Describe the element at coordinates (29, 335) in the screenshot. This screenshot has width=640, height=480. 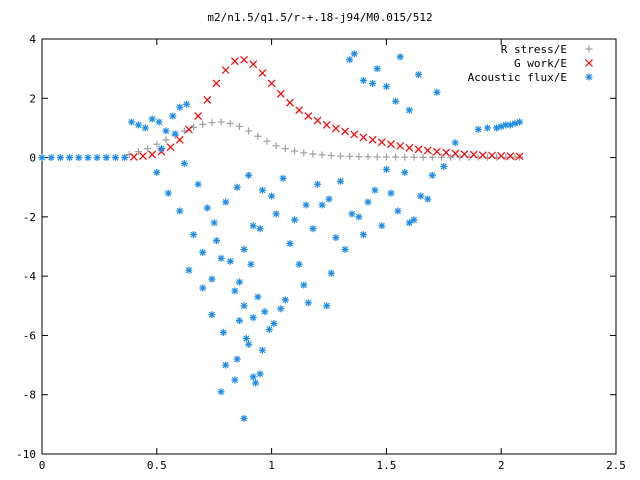
I see `y-tick-label: -6` at that location.